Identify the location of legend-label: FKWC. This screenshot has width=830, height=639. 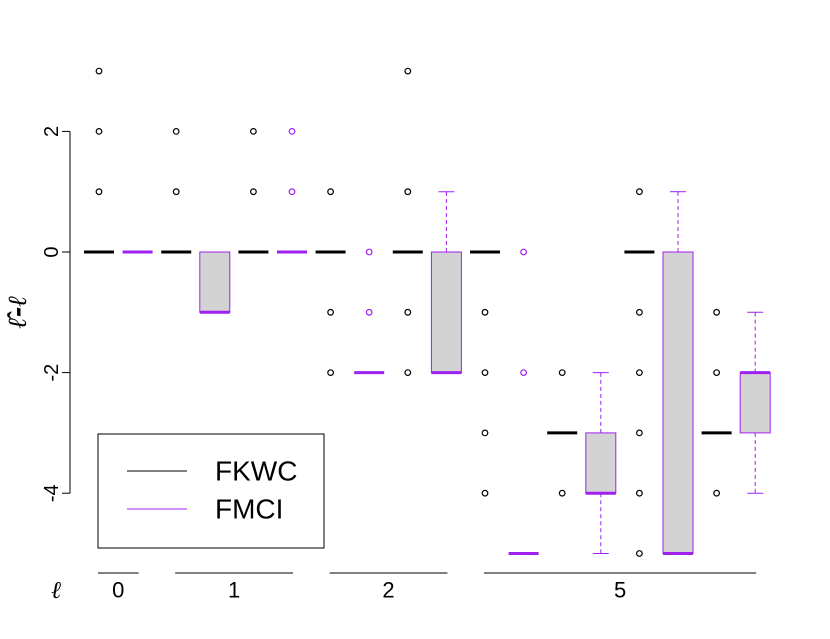
(256, 471).